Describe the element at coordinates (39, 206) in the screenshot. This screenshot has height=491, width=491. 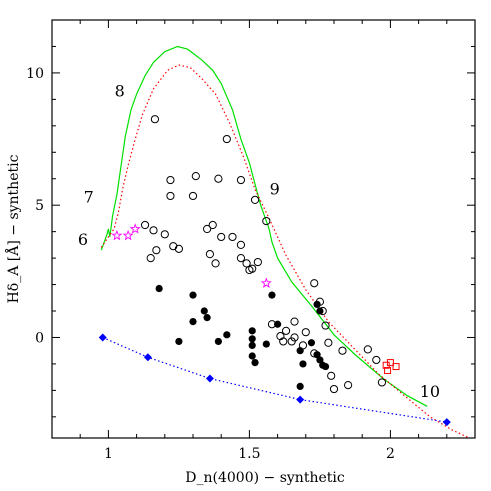
I see `y-tick-label: 5` at that location.